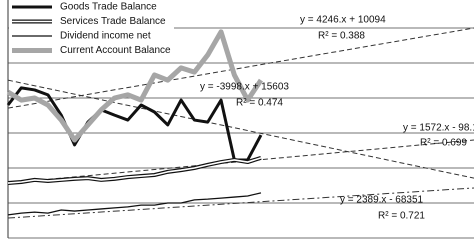 This screenshot has height=246, width=474. I want to click on trend-equation: y = 2389.x - 68351, so click(382, 200).